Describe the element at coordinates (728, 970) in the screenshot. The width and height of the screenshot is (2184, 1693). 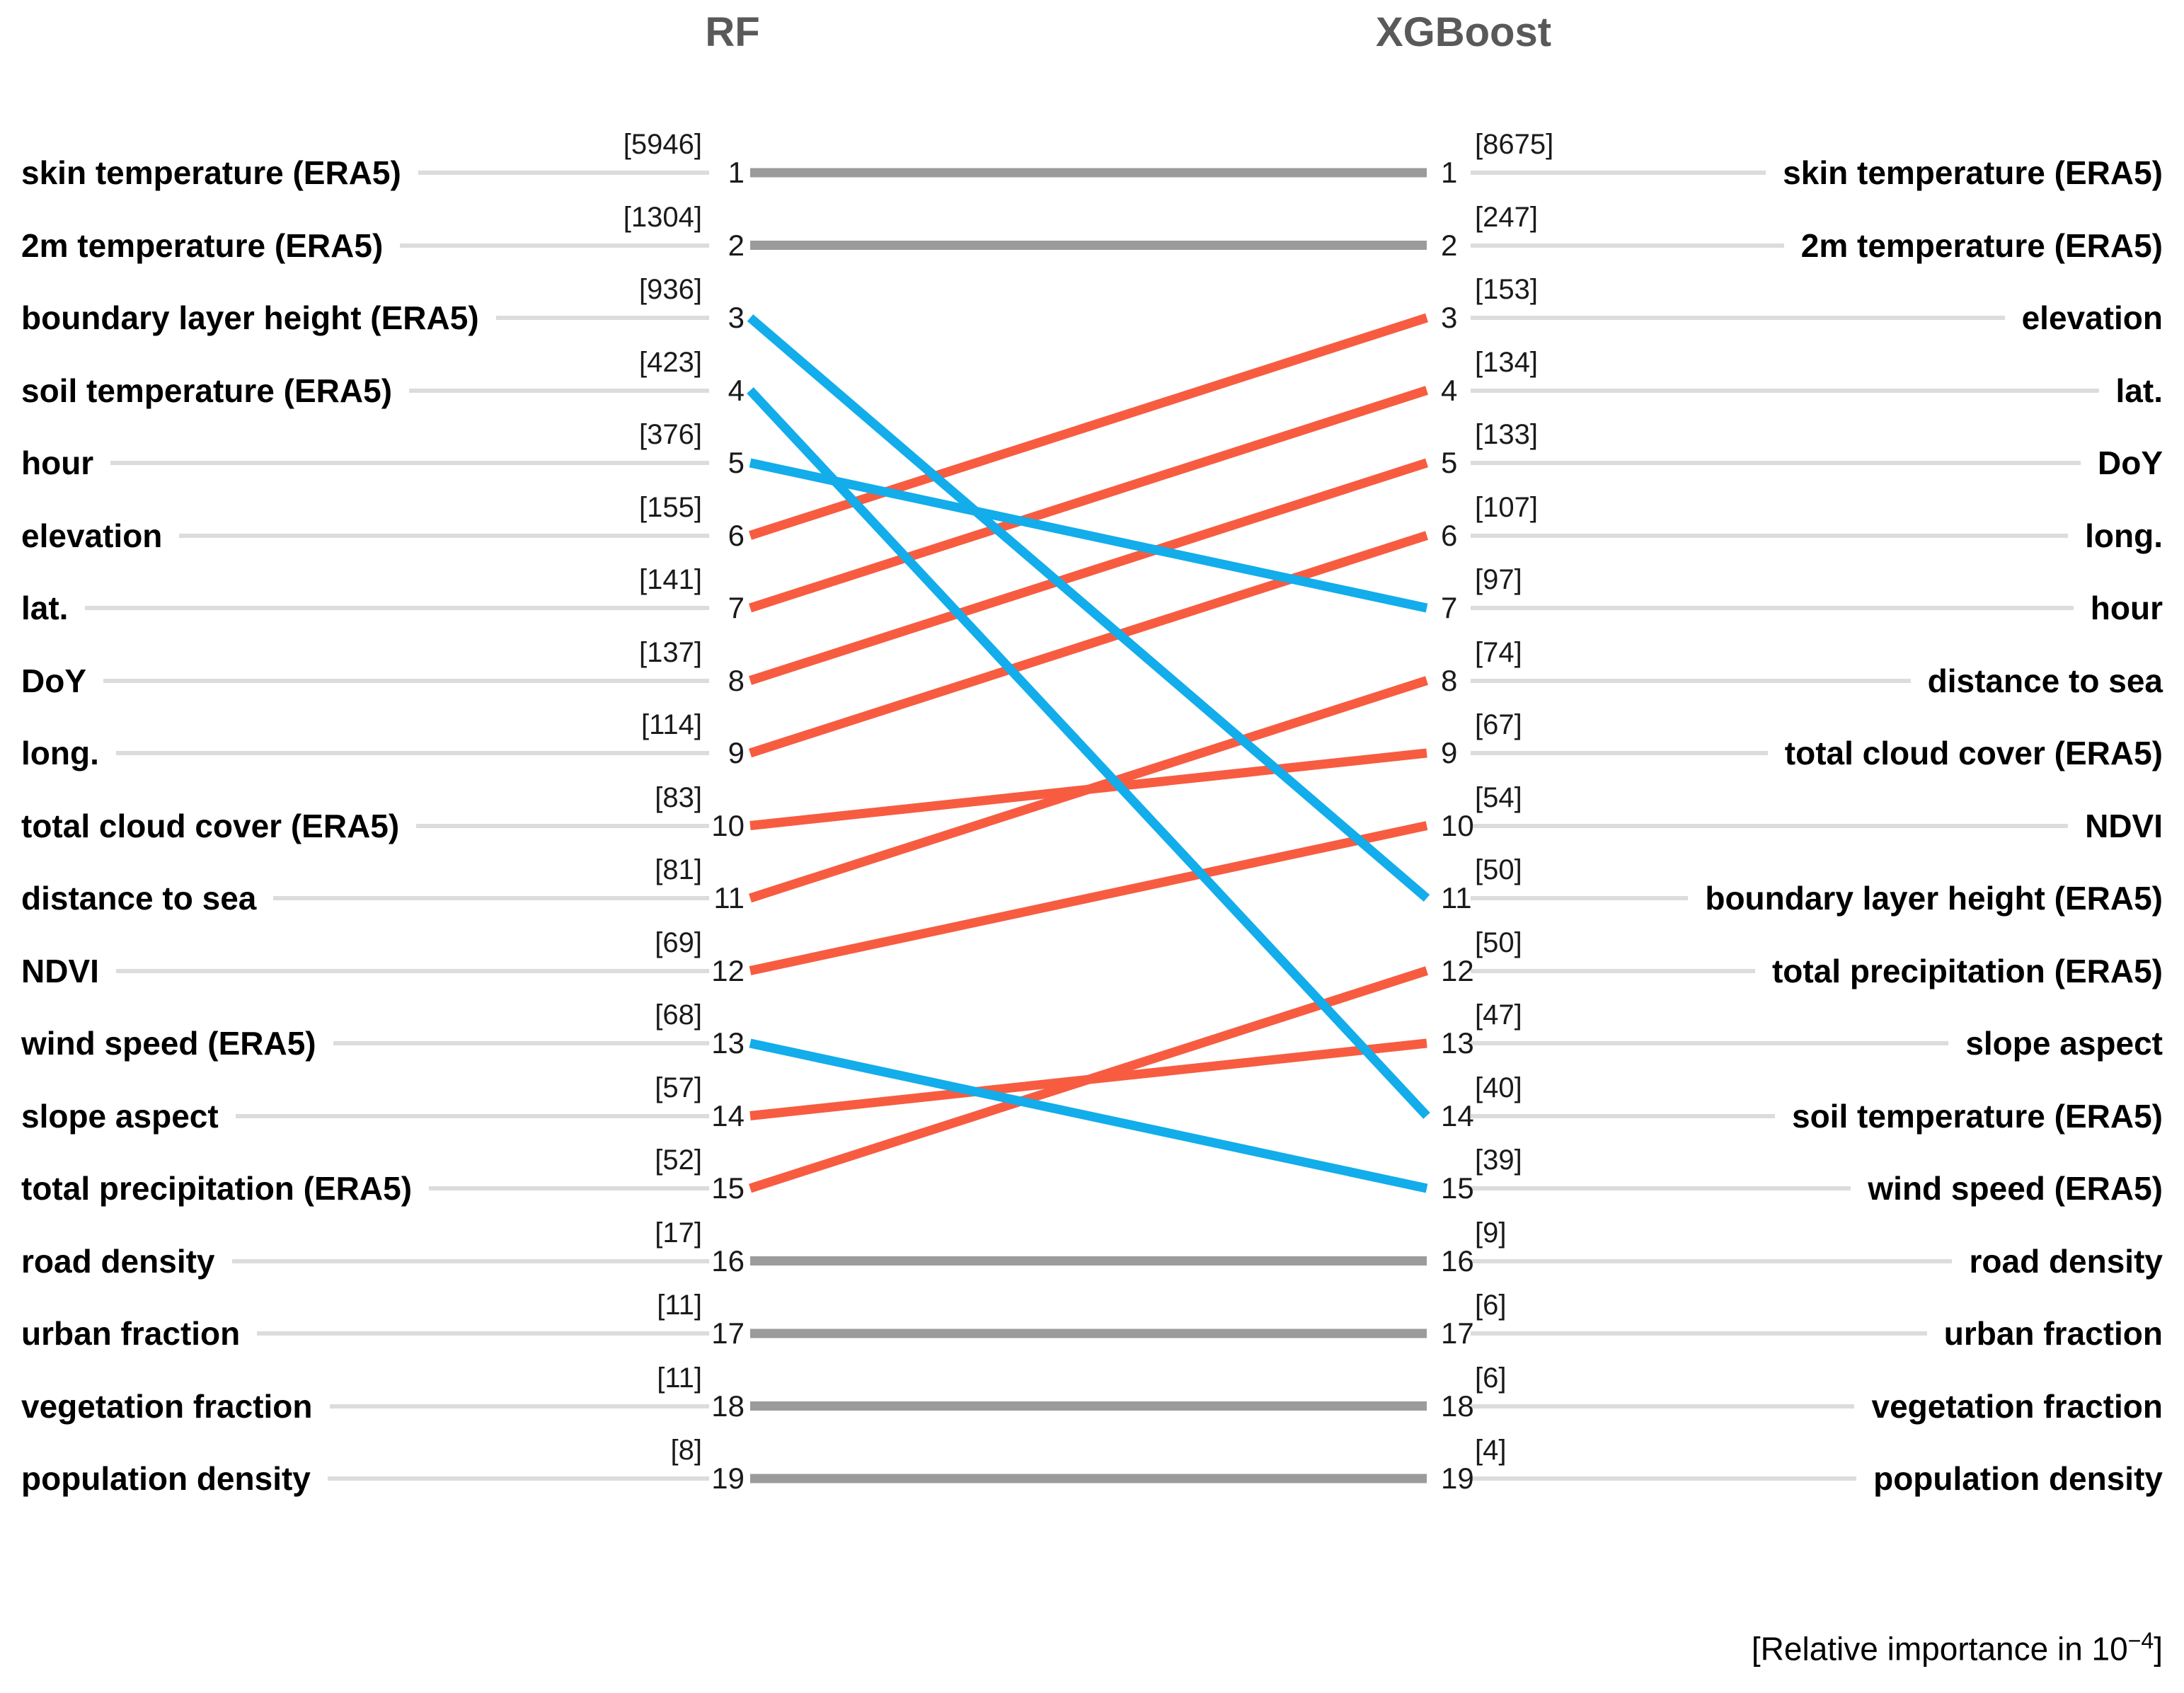
I see `rank-number-rf: 12` at that location.